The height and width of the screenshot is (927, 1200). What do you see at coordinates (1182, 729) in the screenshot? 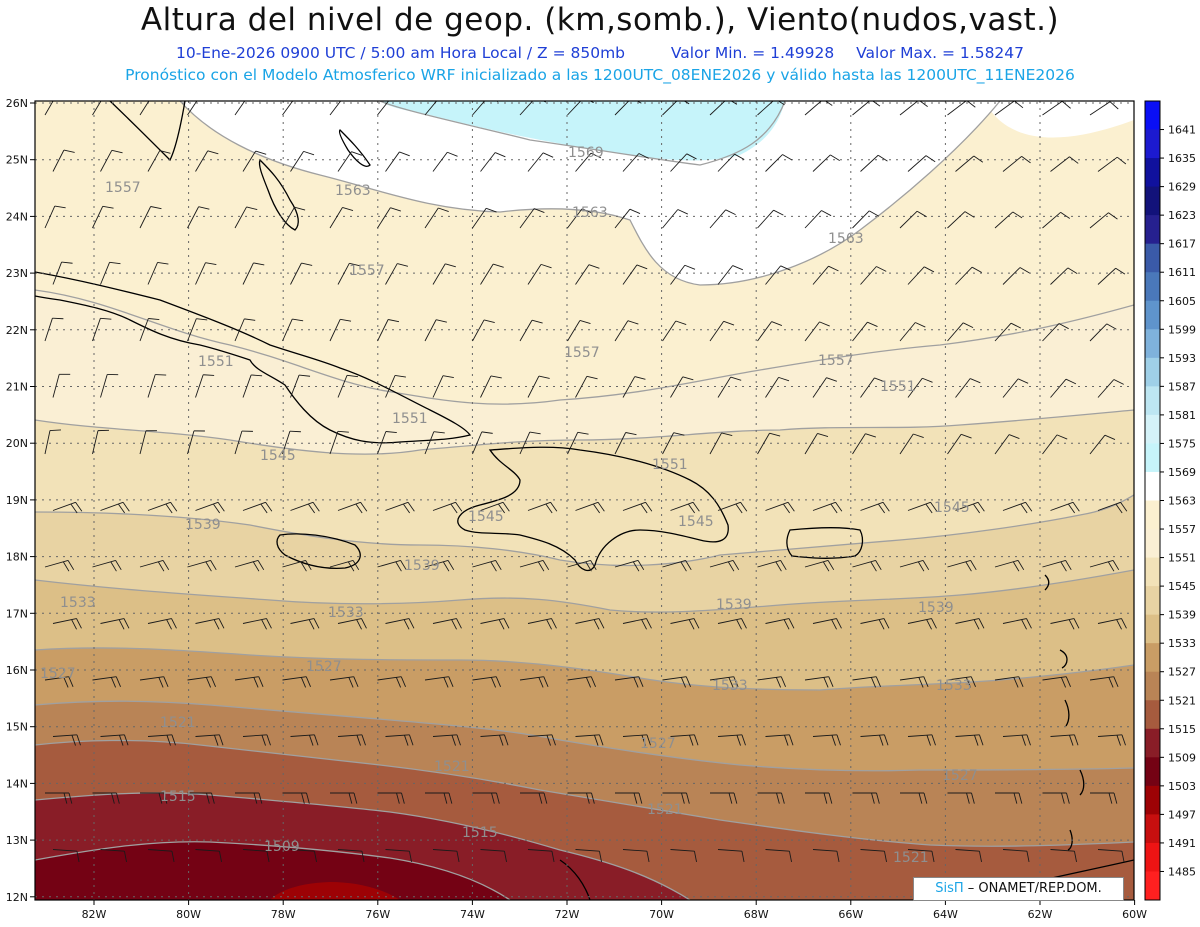
I see `colorbar-label: 1515` at bounding box center [1182, 729].